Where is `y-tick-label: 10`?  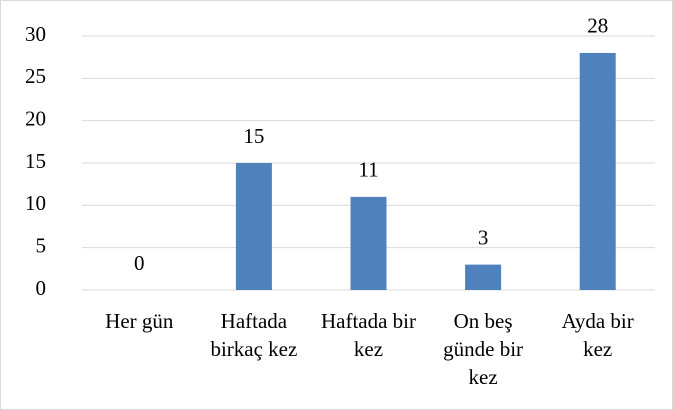
y-tick-label: 10 is located at coordinates (35, 203).